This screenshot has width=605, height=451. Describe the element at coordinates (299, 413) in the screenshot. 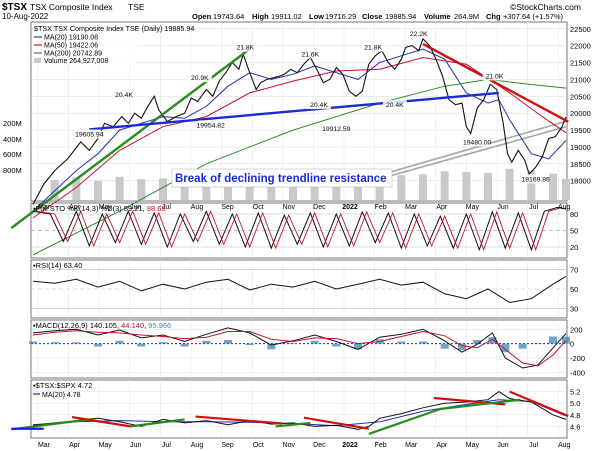

I see `ratio-ma-line` at that location.